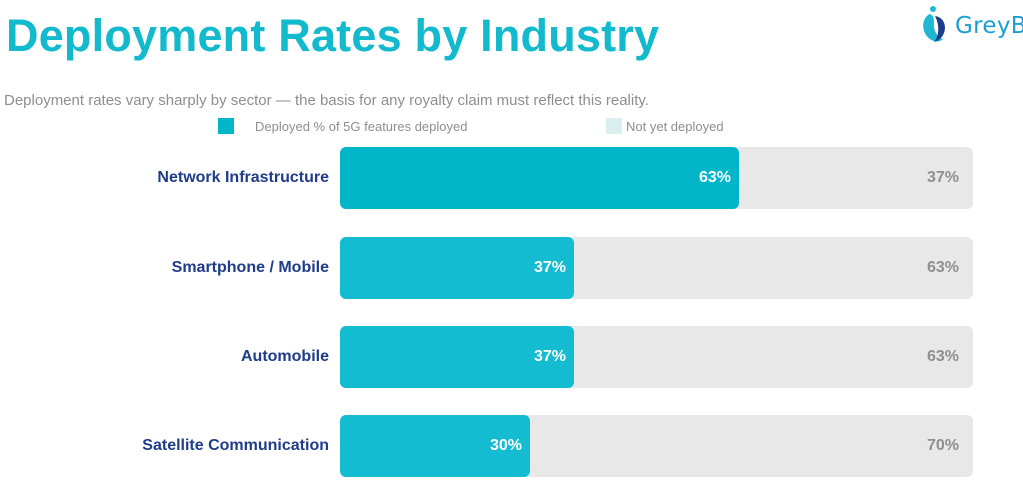 Image resolution: width=1023 pixels, height=485 pixels. Describe the element at coordinates (250, 267) in the screenshot. I see `category-label: Smartphone / Mobile` at that location.